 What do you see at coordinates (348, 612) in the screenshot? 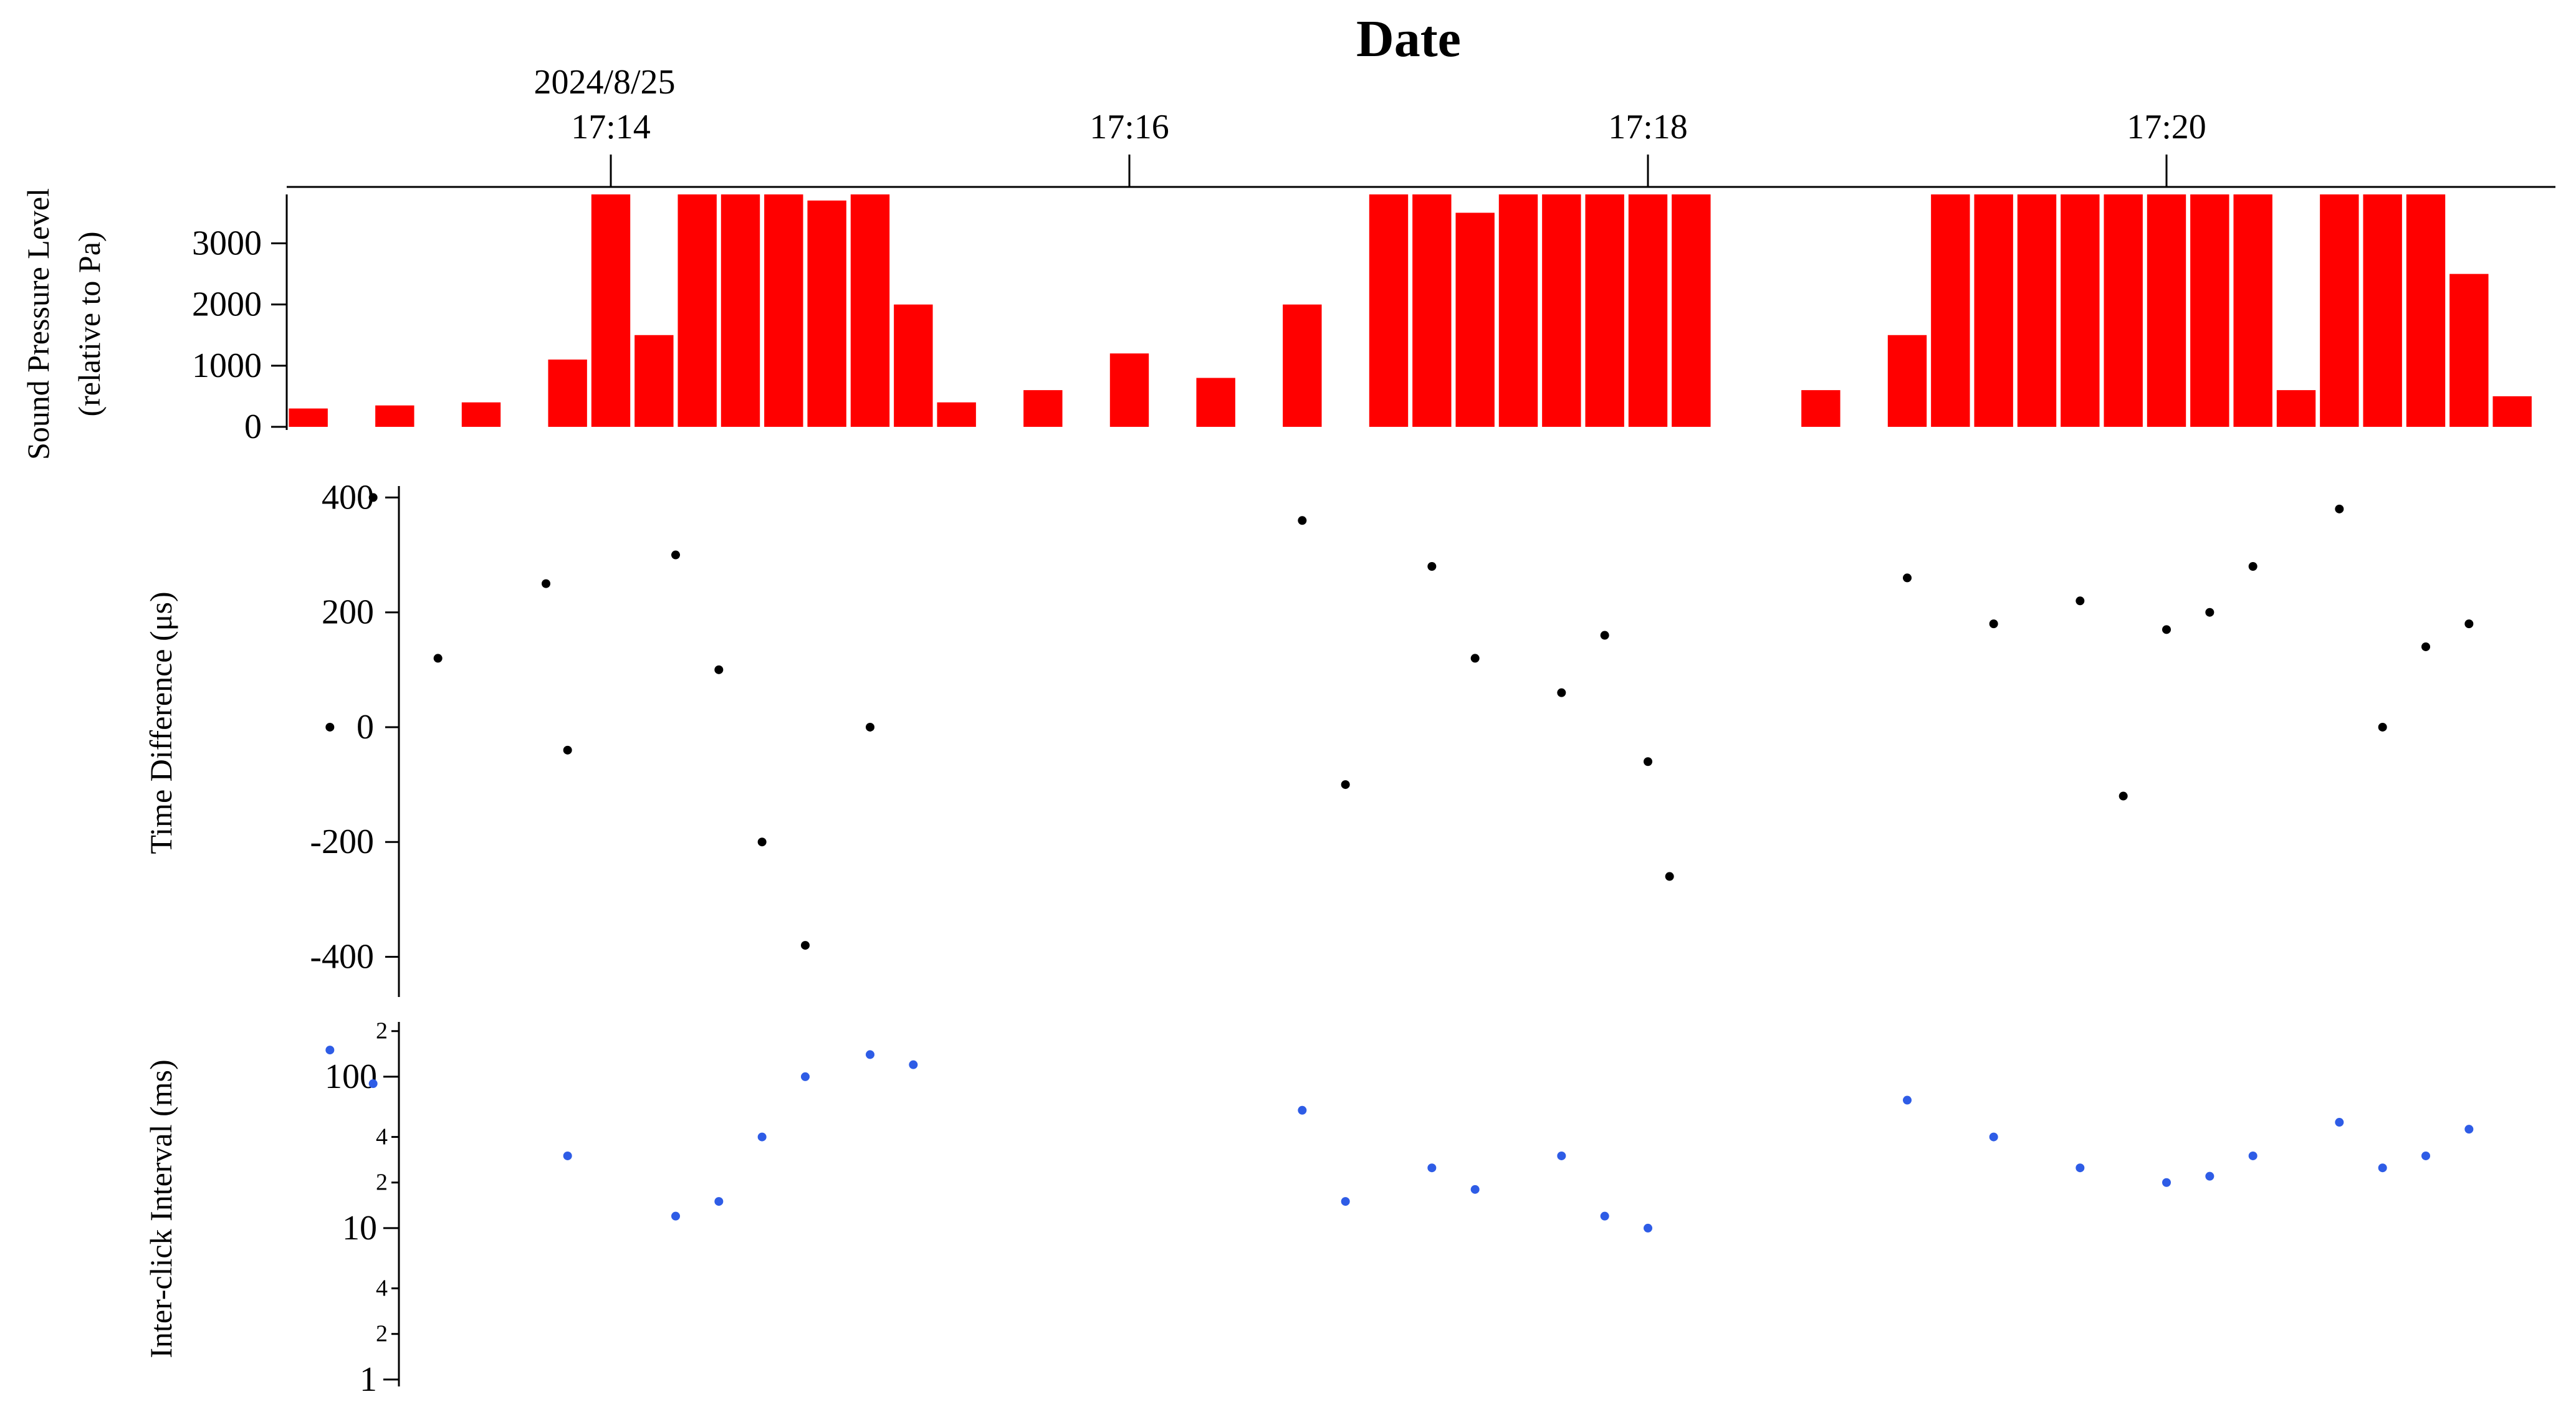
I see `td-y-tick-label: 200` at bounding box center [348, 612].